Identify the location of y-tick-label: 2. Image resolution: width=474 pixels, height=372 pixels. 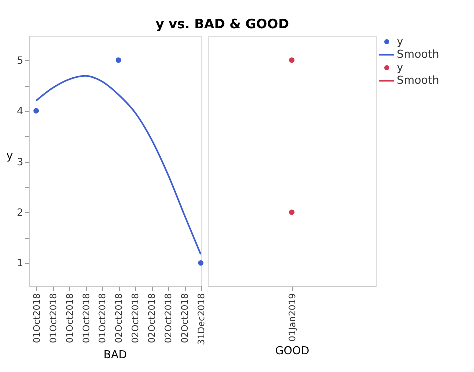
(20, 213).